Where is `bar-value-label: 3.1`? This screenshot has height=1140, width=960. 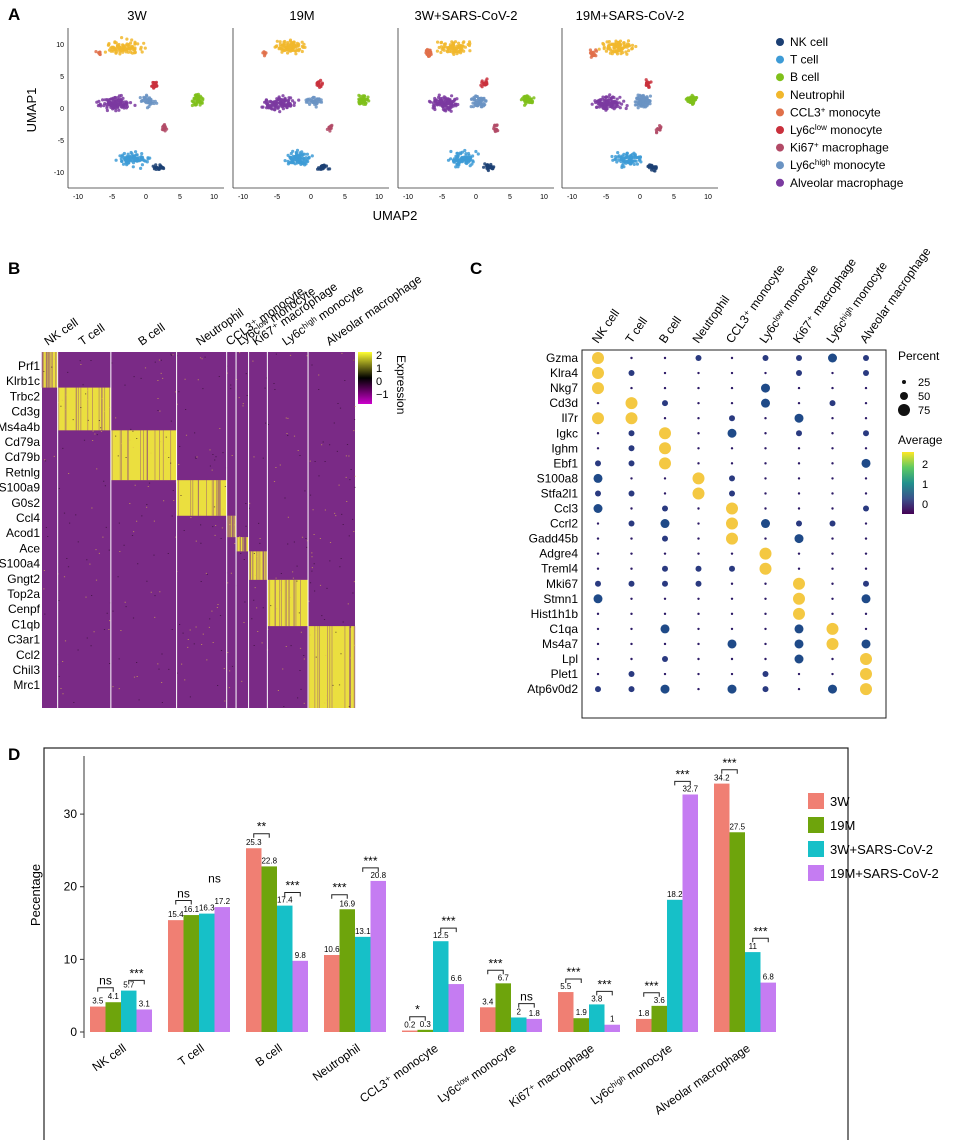
bar-value-label: 3.1 is located at coordinates (145, 1003).